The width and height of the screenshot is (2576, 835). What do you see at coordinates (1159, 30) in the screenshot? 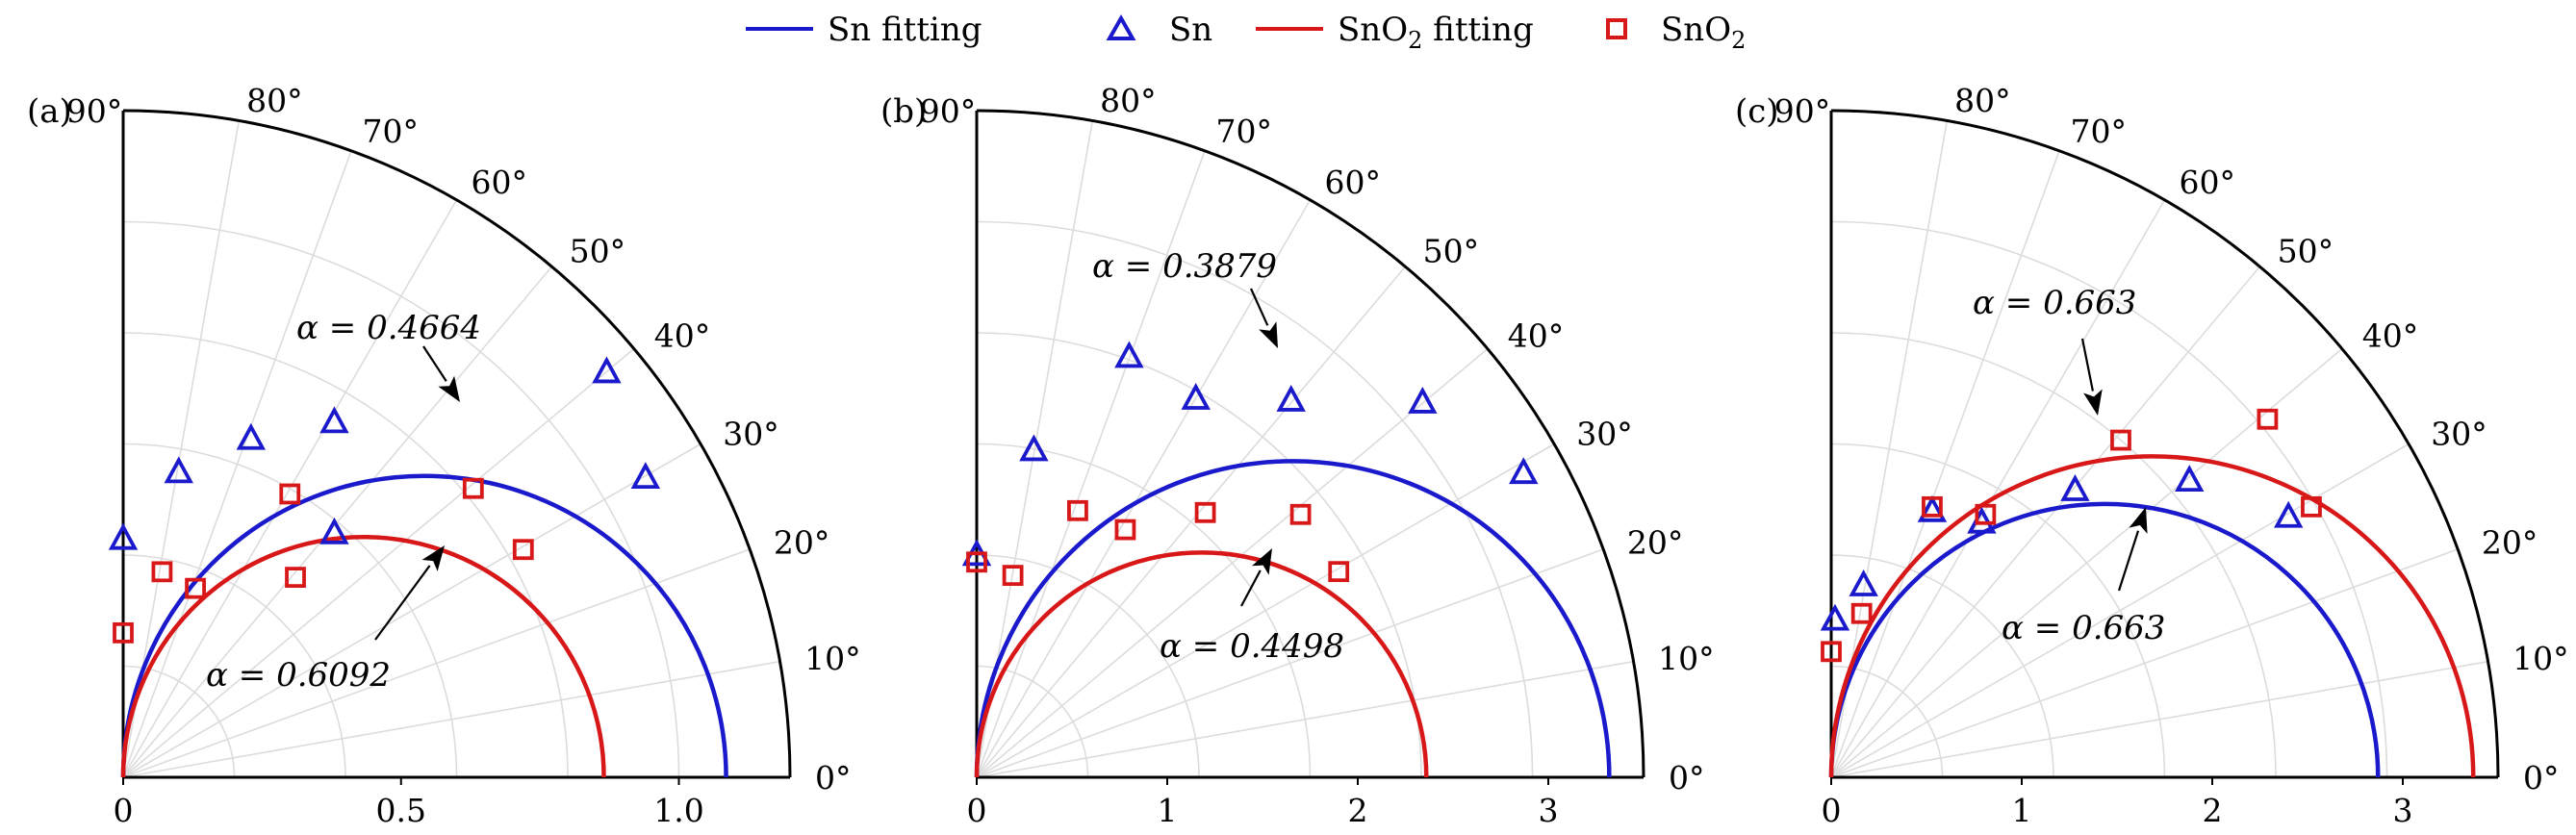
I see `legend-item-2: Sn` at bounding box center [1159, 30].